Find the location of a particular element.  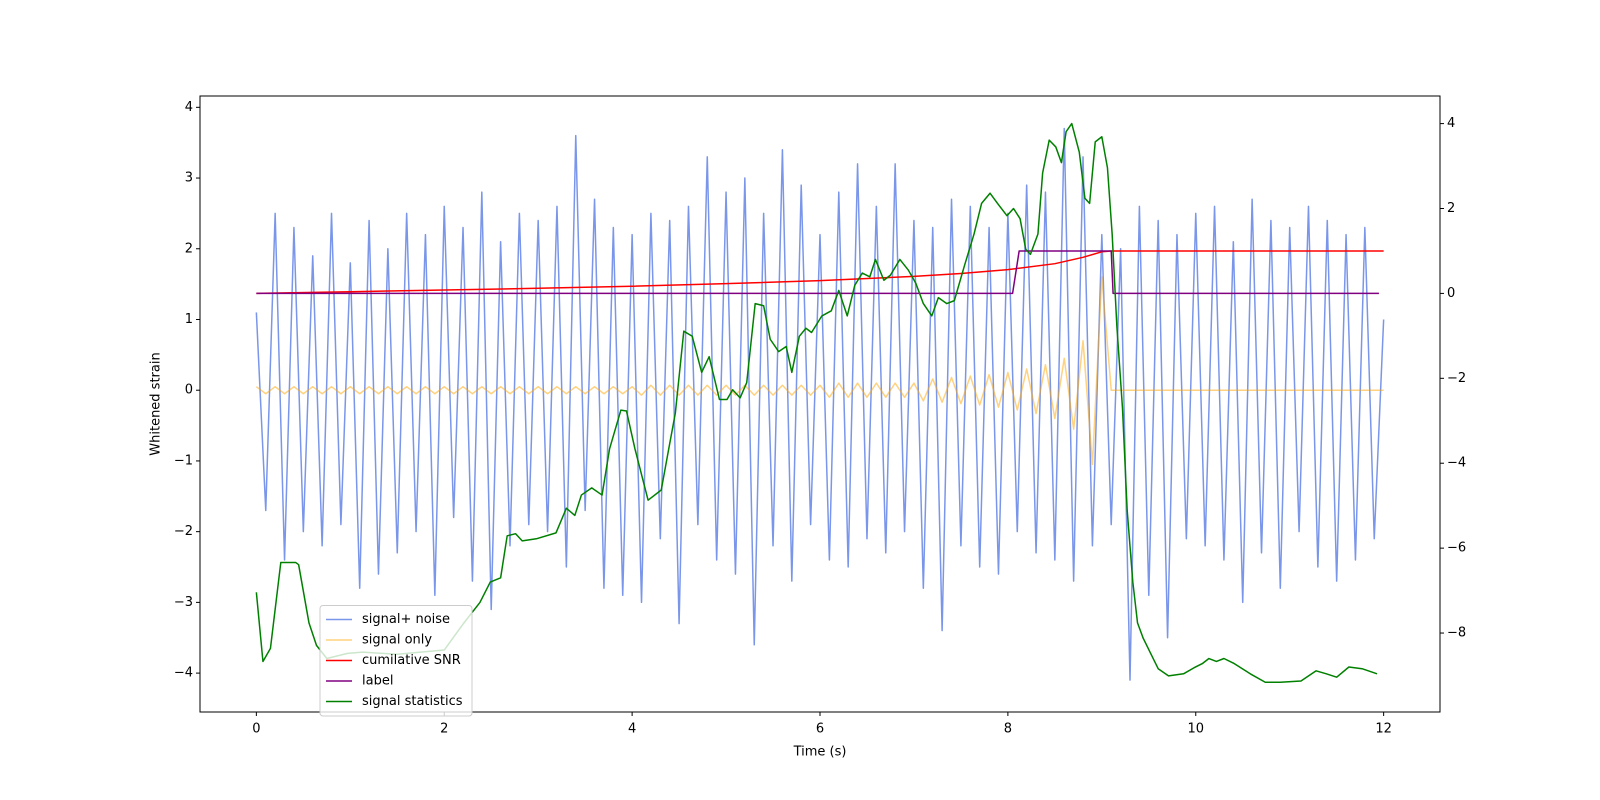

y-tick-label: −2 is located at coordinates (183, 531).